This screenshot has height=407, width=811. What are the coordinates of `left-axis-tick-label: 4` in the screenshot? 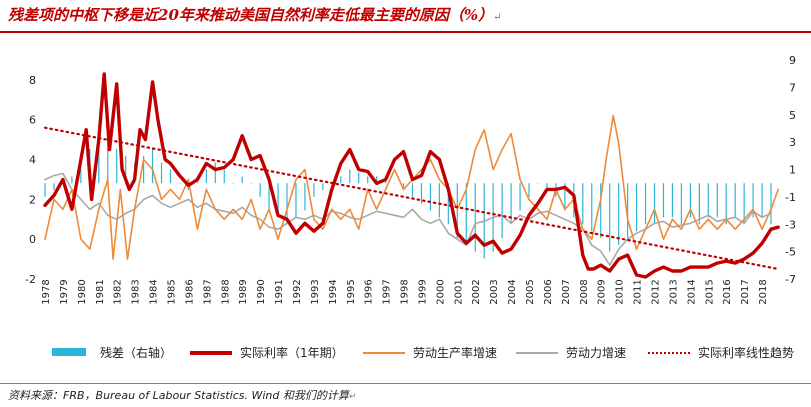 It's located at (32, 160).